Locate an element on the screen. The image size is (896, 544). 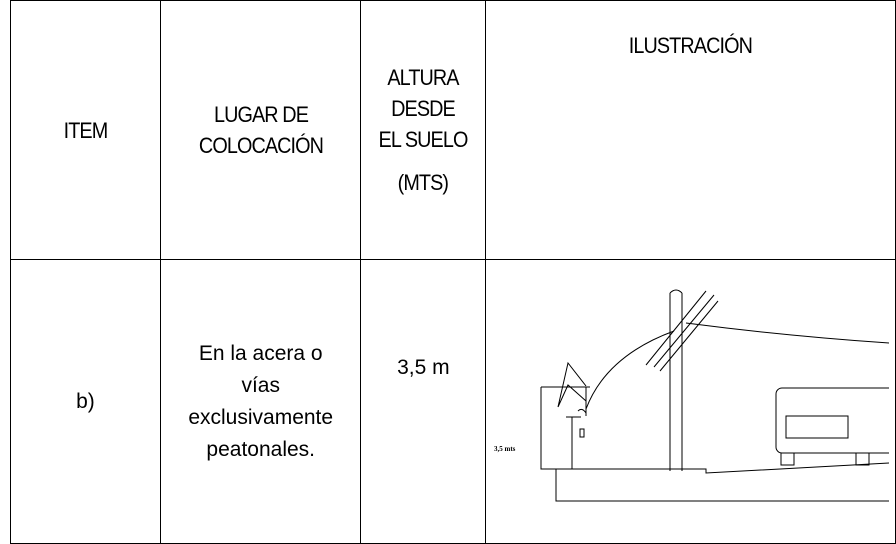
height-marker is located at coordinates (574, 442).